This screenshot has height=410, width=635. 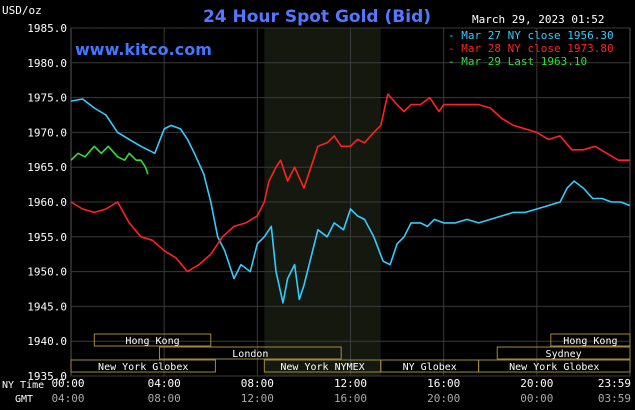 What do you see at coordinates (23, 385) in the screenshot?
I see `ny-time-label: NY Time` at bounding box center [23, 385].